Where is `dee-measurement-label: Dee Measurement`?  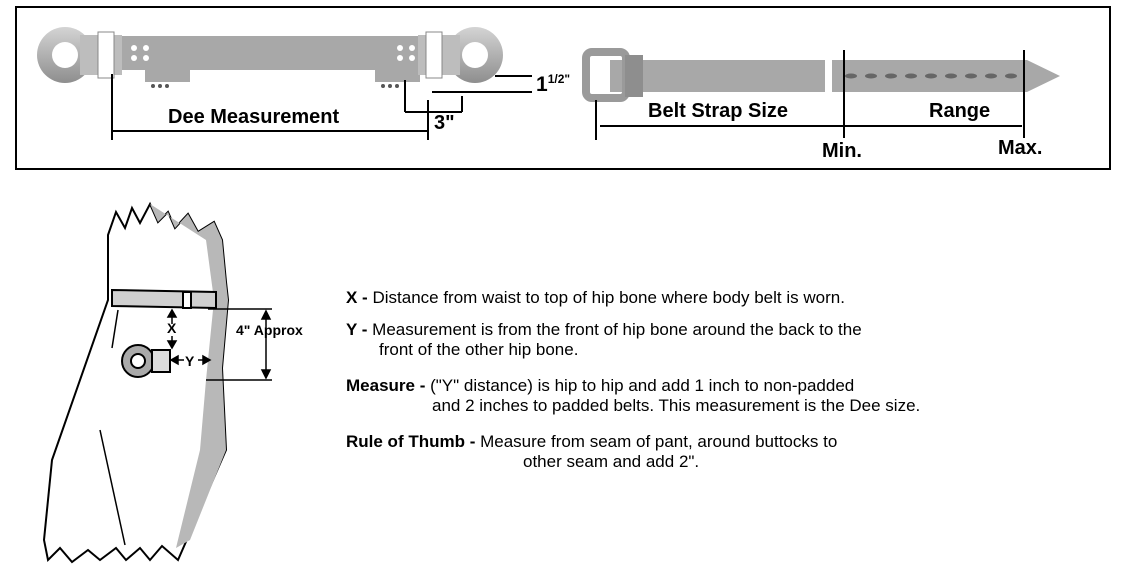
dee-measurement-label: Dee Measurement is located at coordinates (254, 117).